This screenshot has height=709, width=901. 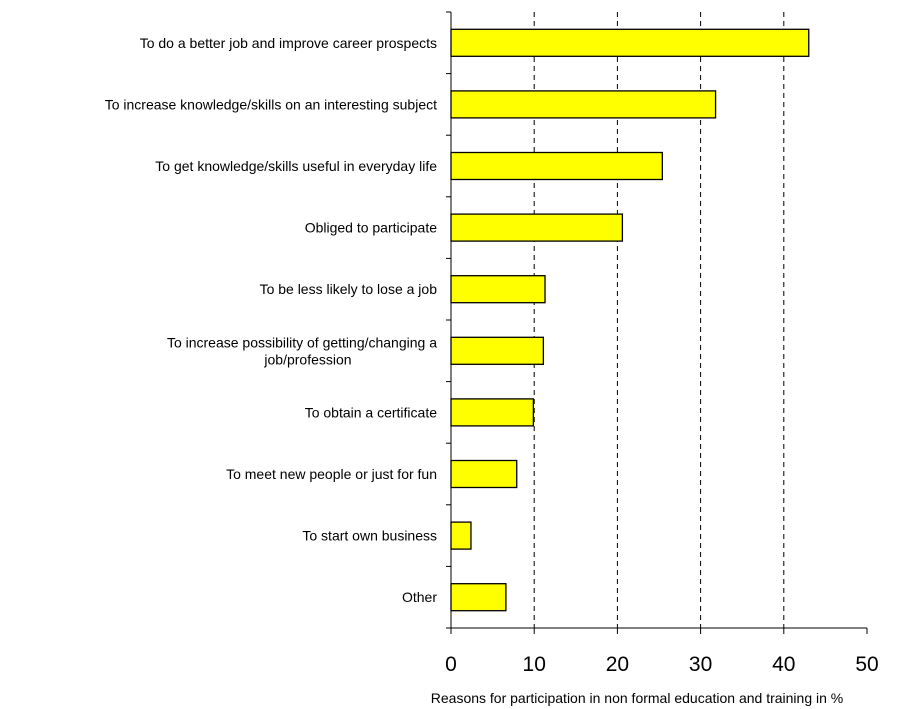 What do you see at coordinates (419, 597) in the screenshot?
I see `category-label: Other` at bounding box center [419, 597].